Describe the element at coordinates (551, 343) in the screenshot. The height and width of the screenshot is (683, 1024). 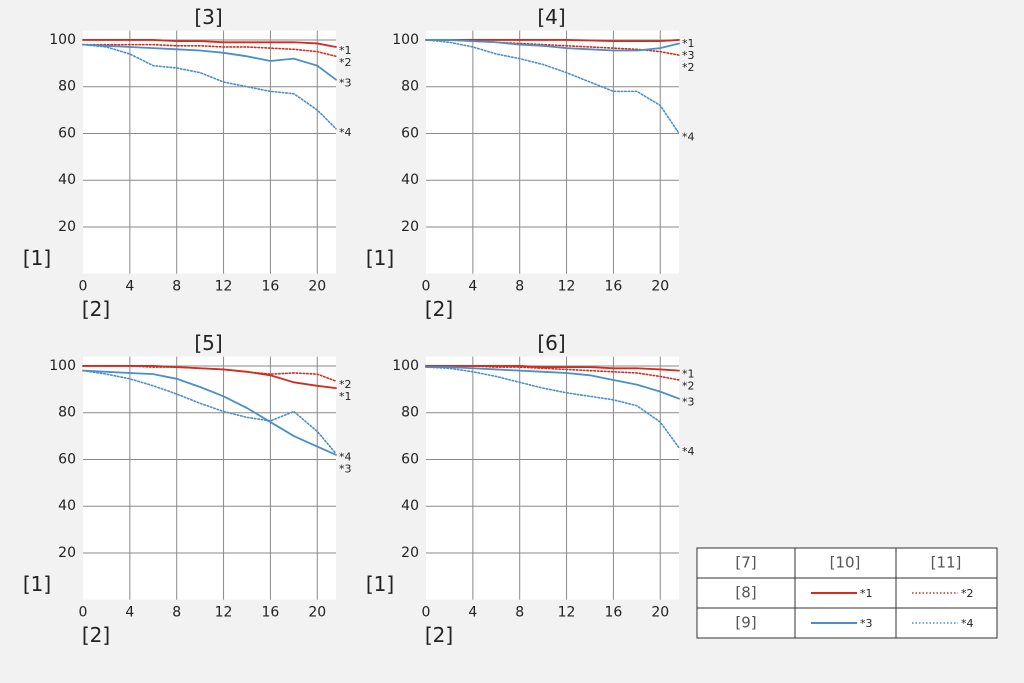
I see `panel-title: [6]` at that location.